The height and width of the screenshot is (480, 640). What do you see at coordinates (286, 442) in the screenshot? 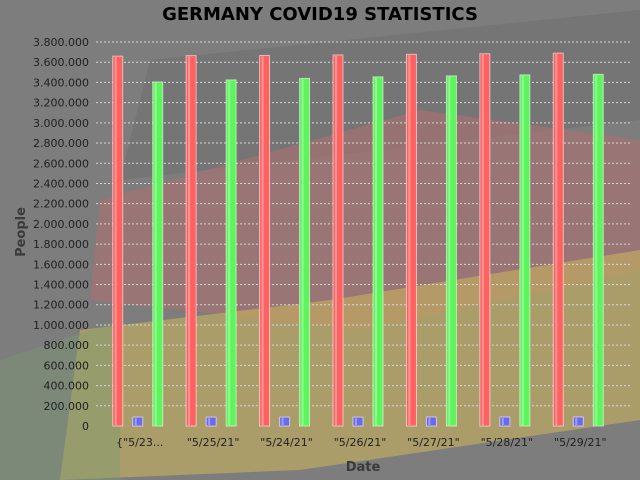
I see `x-tick-label: "5/24/21"` at bounding box center [286, 442].